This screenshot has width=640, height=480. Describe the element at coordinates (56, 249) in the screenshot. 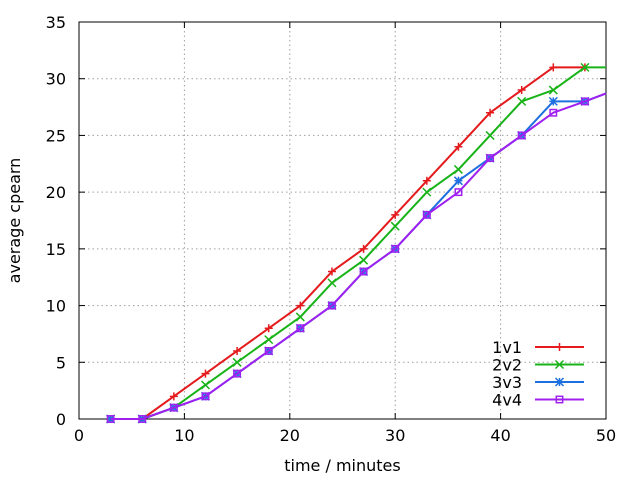

I see `y-tick-label: 15` at that location.